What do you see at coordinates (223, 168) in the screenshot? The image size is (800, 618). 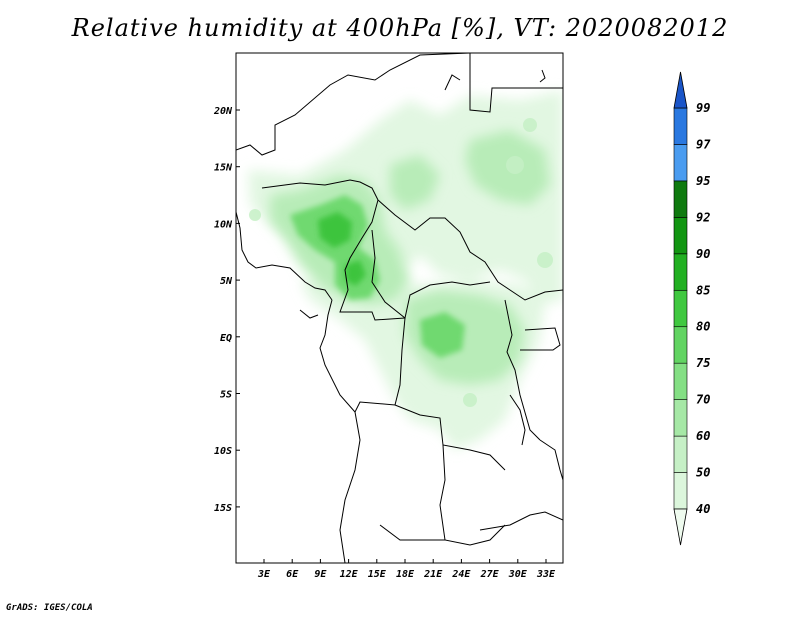 I see `lat-label: 15N` at bounding box center [223, 168].